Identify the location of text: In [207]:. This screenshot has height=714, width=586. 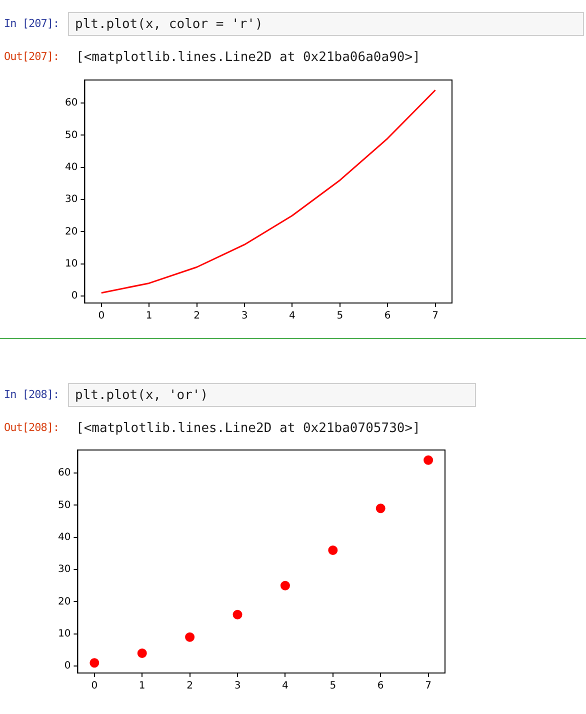
(32, 23).